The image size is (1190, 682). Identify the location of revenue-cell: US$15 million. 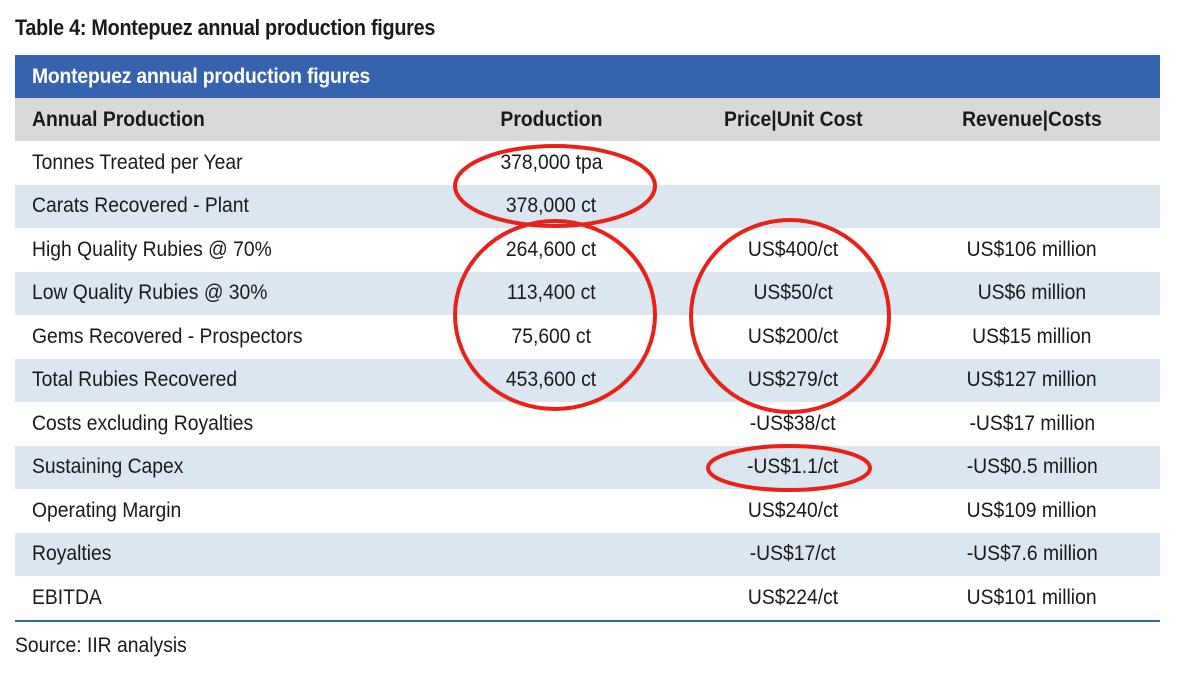
(1032, 336).